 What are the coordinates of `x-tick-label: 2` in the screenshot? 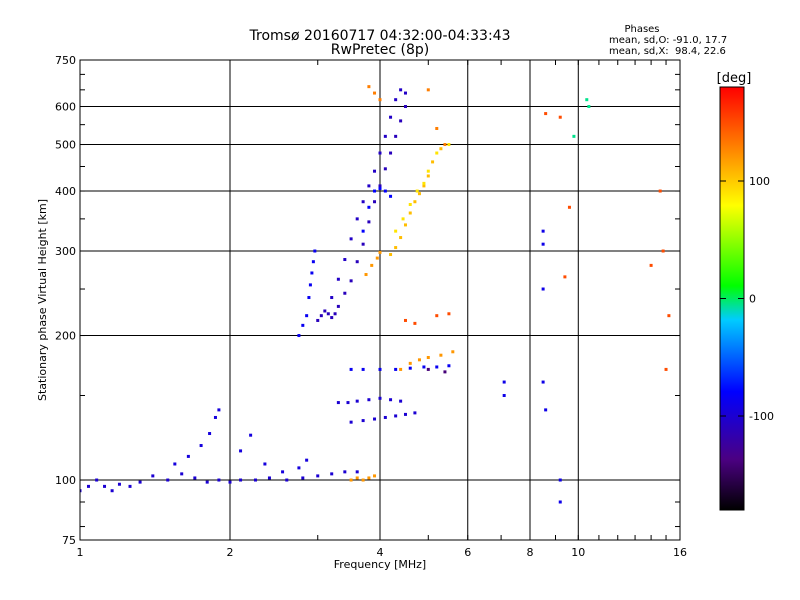 It's located at (230, 552).